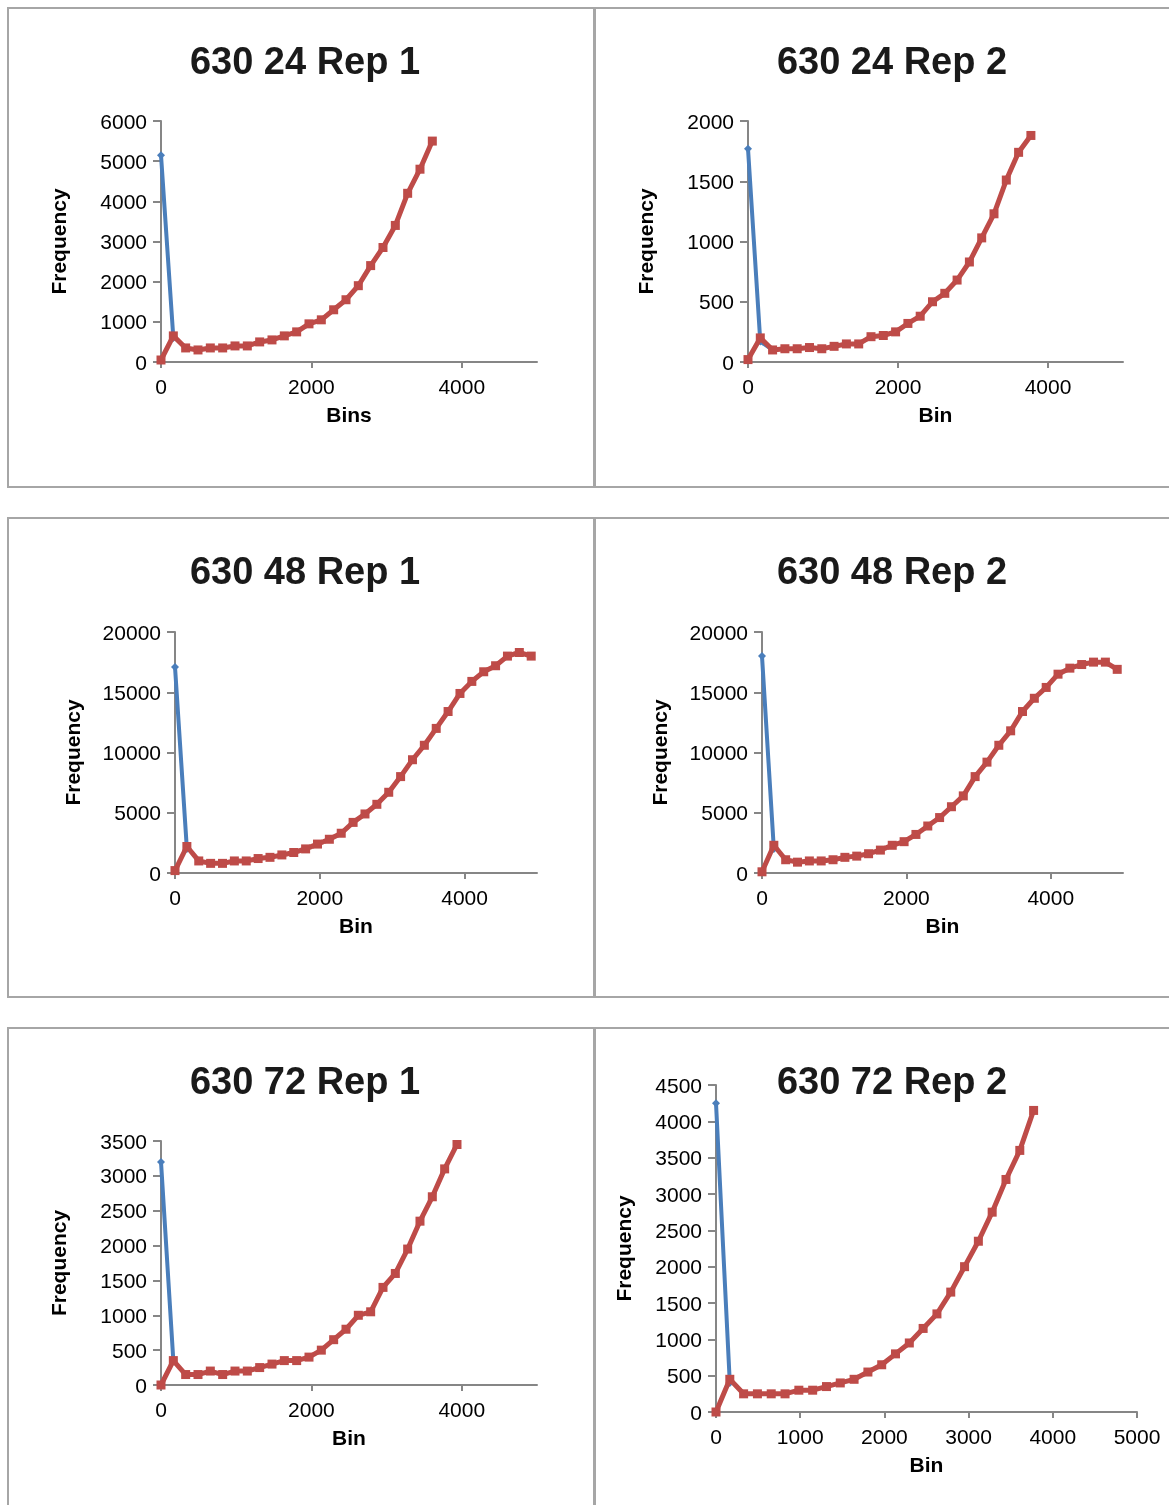 The image size is (1169, 1505). Describe the element at coordinates (1137, 1436) in the screenshot. I see `x-tick-label: 5000` at that location.